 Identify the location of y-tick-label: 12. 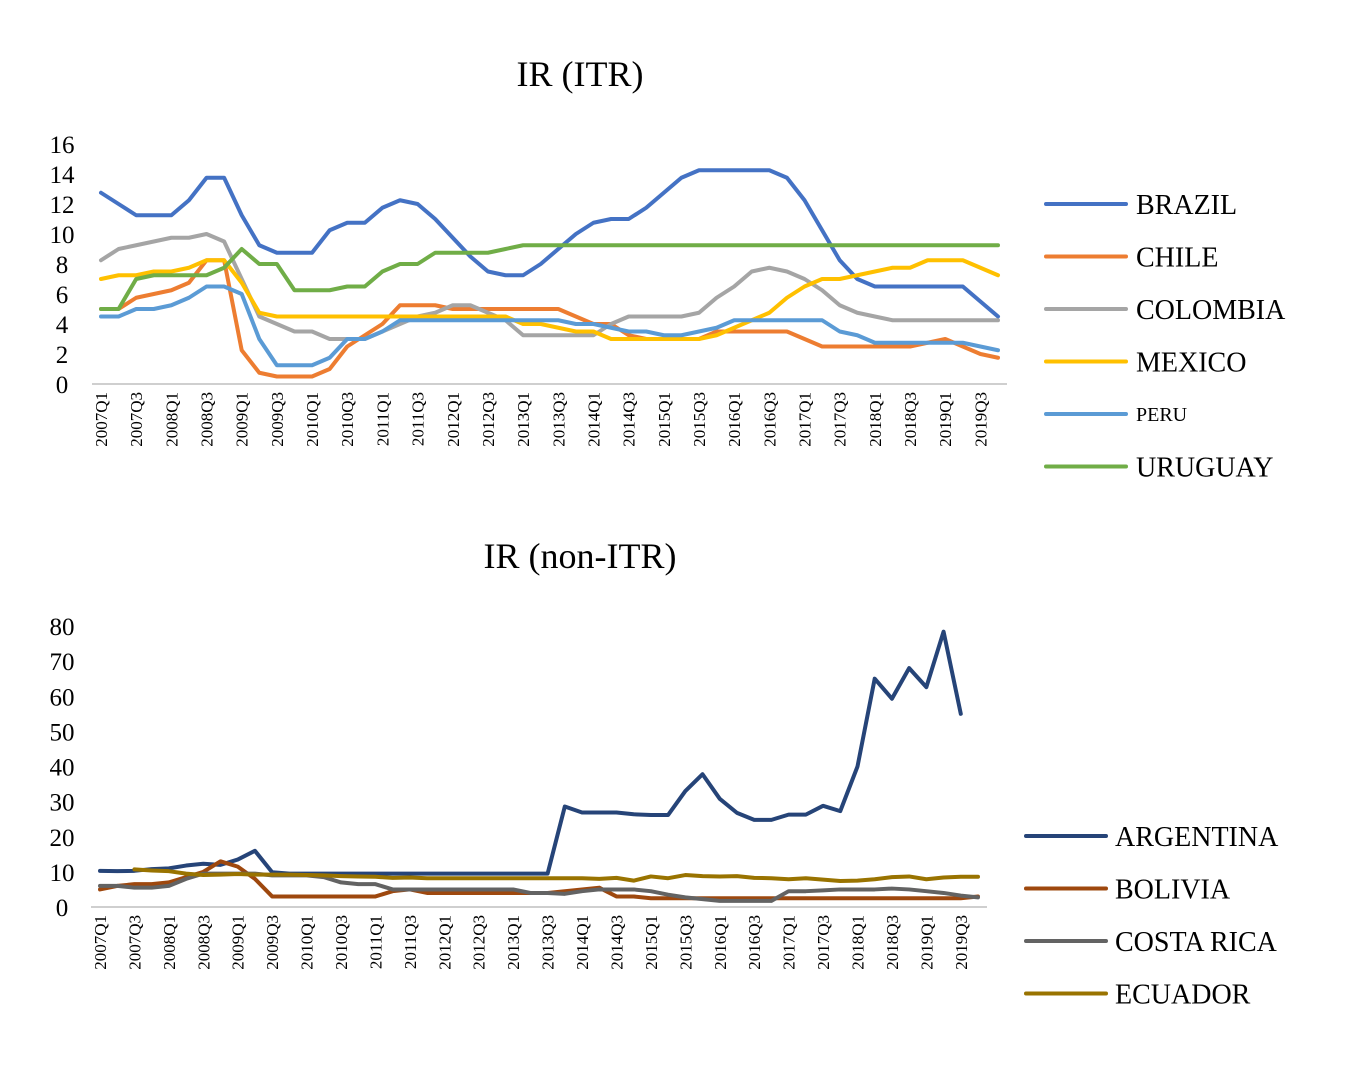
(62, 205).